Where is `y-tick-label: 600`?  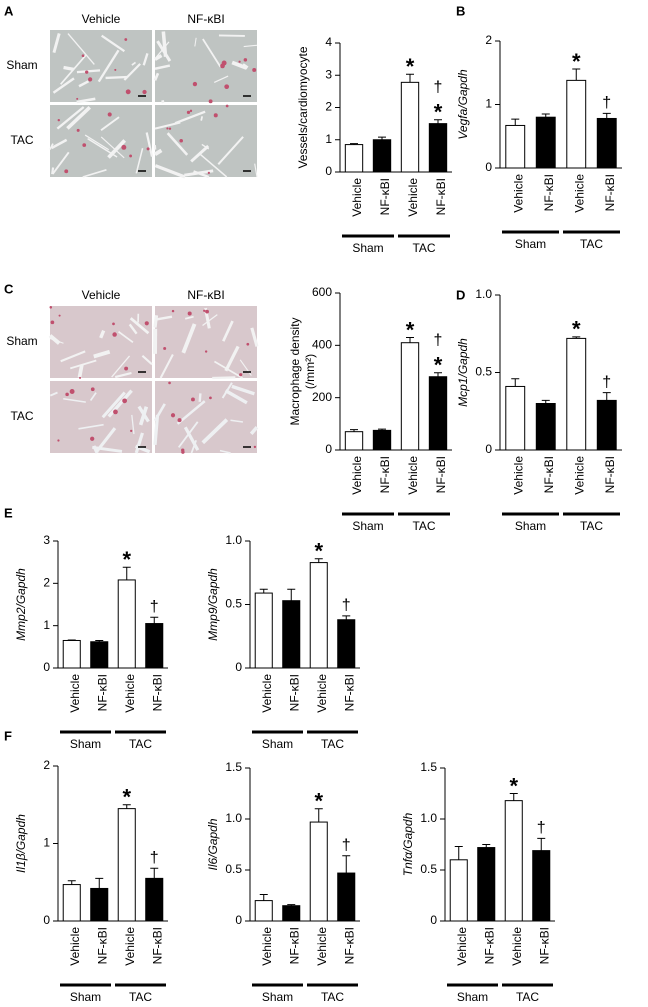
y-tick-label: 600 is located at coordinates (322, 292).